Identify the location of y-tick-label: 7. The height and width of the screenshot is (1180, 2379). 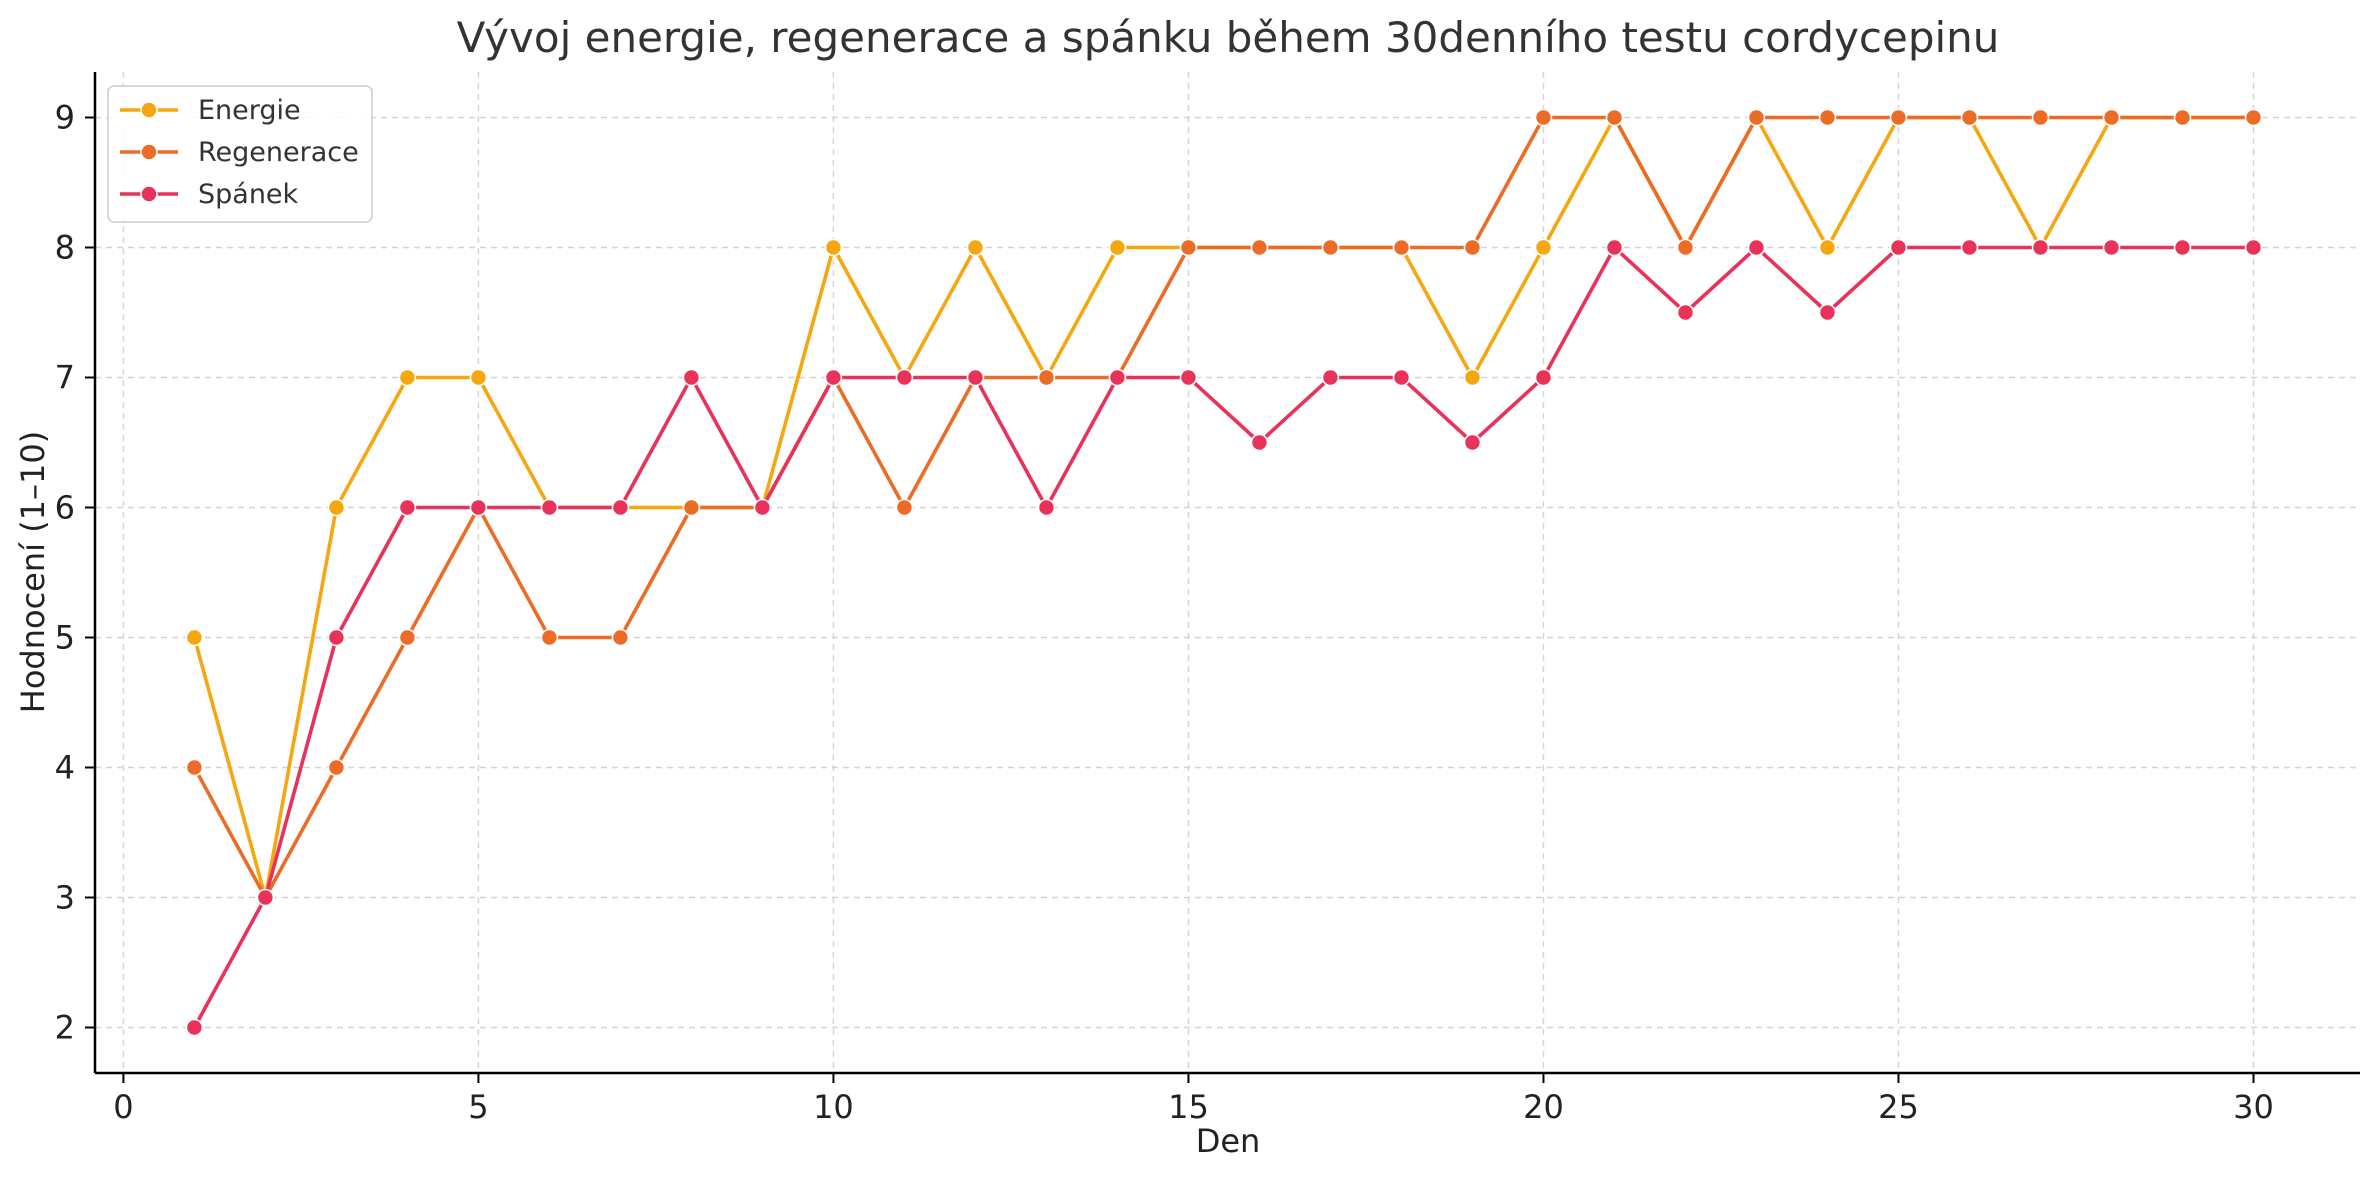
(65, 378).